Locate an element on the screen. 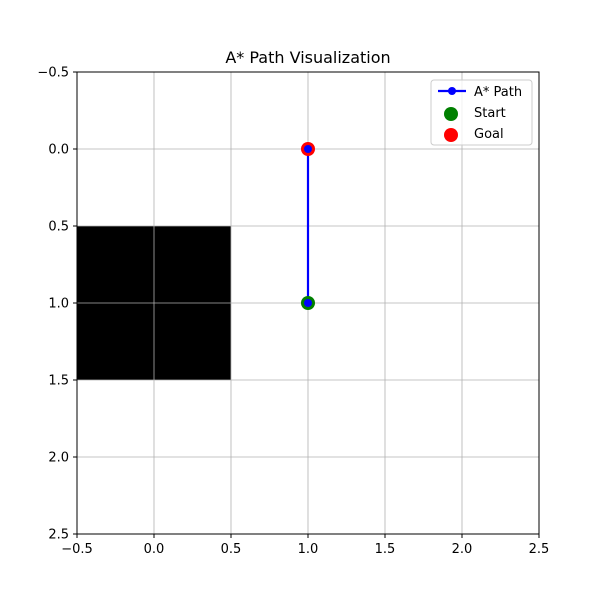 This screenshot has width=600, height=604. x-tick-label: 1.0 is located at coordinates (308, 549).